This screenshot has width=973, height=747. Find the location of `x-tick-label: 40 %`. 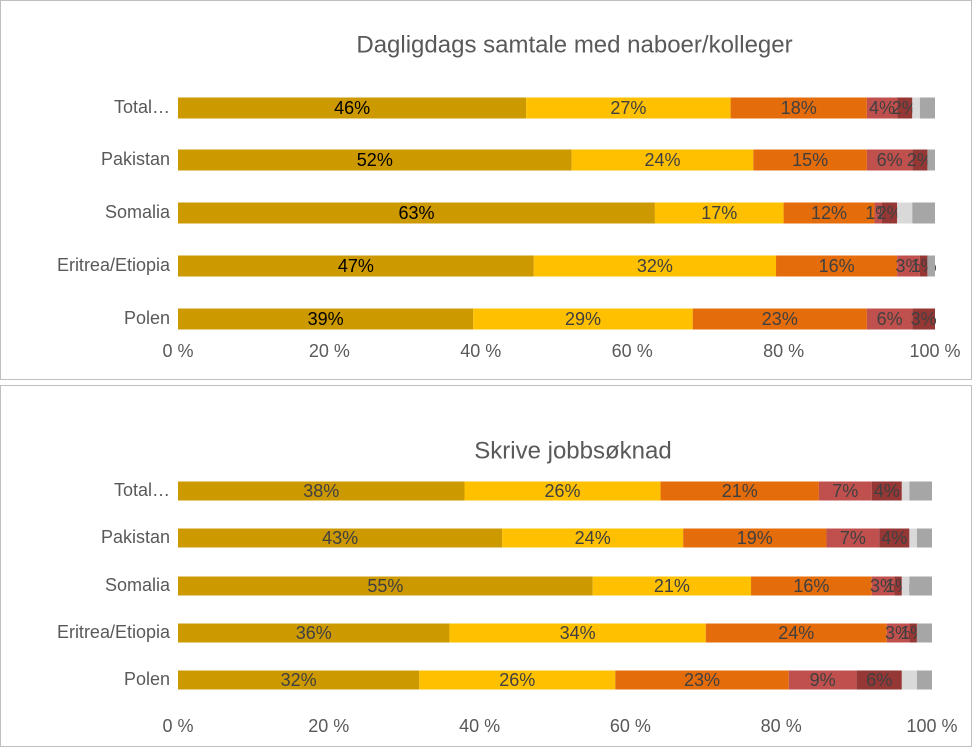

x-tick-label: 40 % is located at coordinates (480, 351).